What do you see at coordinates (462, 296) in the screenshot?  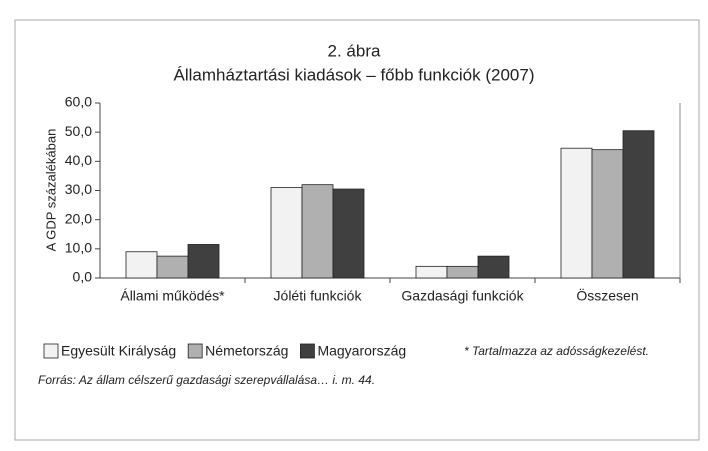 I see `x-tick-label: Gazdasági funkciók` at bounding box center [462, 296].